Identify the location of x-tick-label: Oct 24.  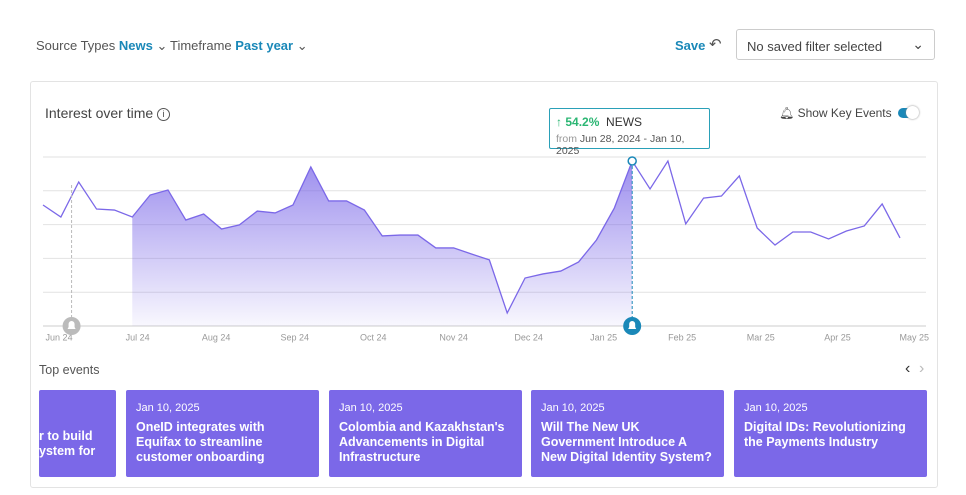
(373, 337).